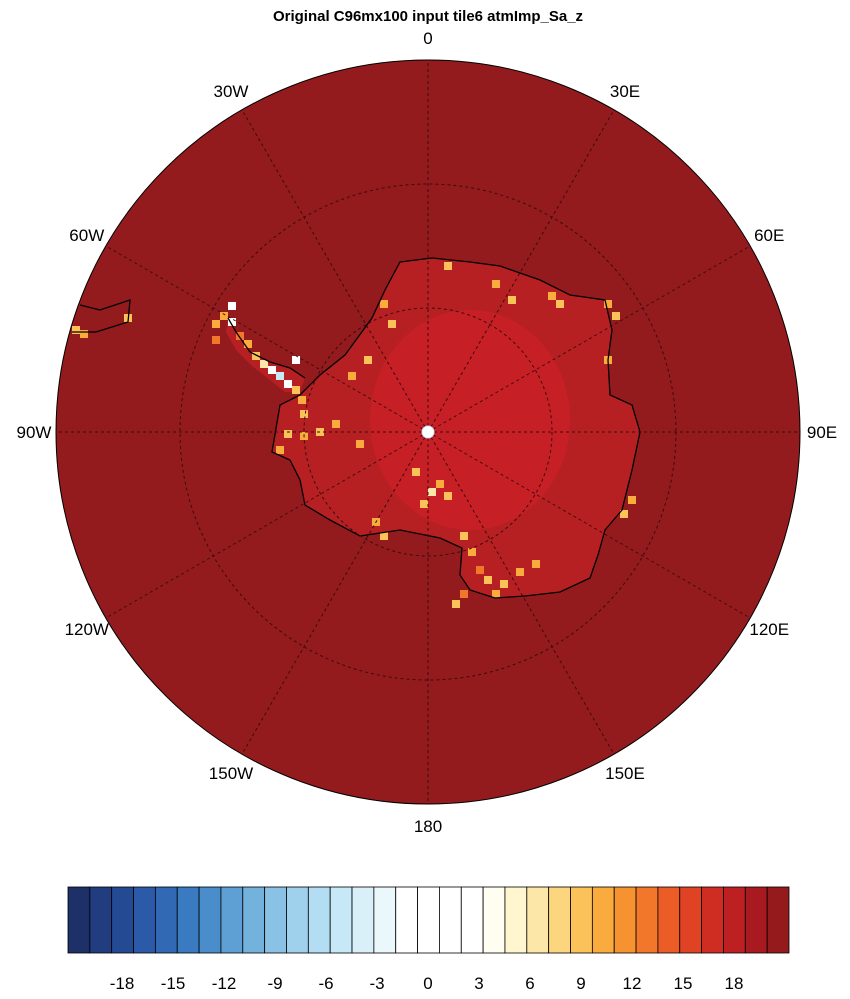  I want to click on antarctic-peninsula, so click(265, 355).